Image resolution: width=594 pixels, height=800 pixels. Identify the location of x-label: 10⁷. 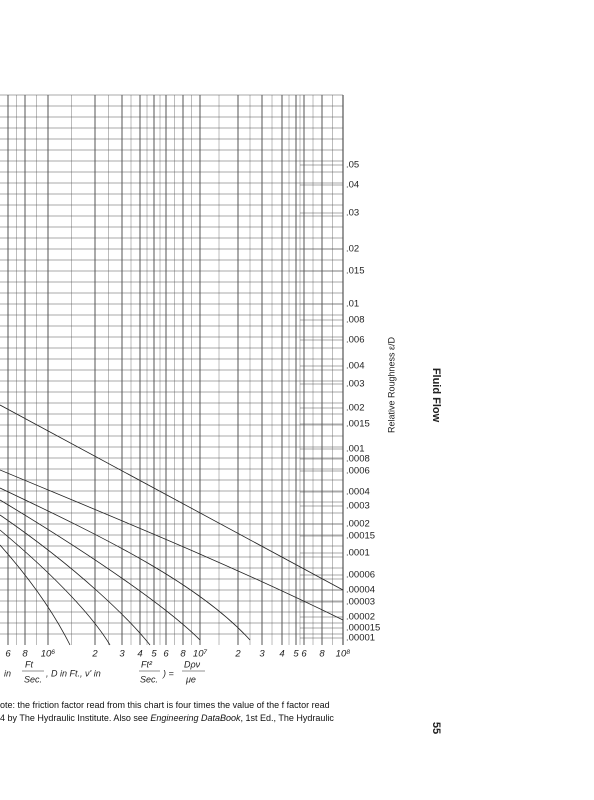
(200, 654).